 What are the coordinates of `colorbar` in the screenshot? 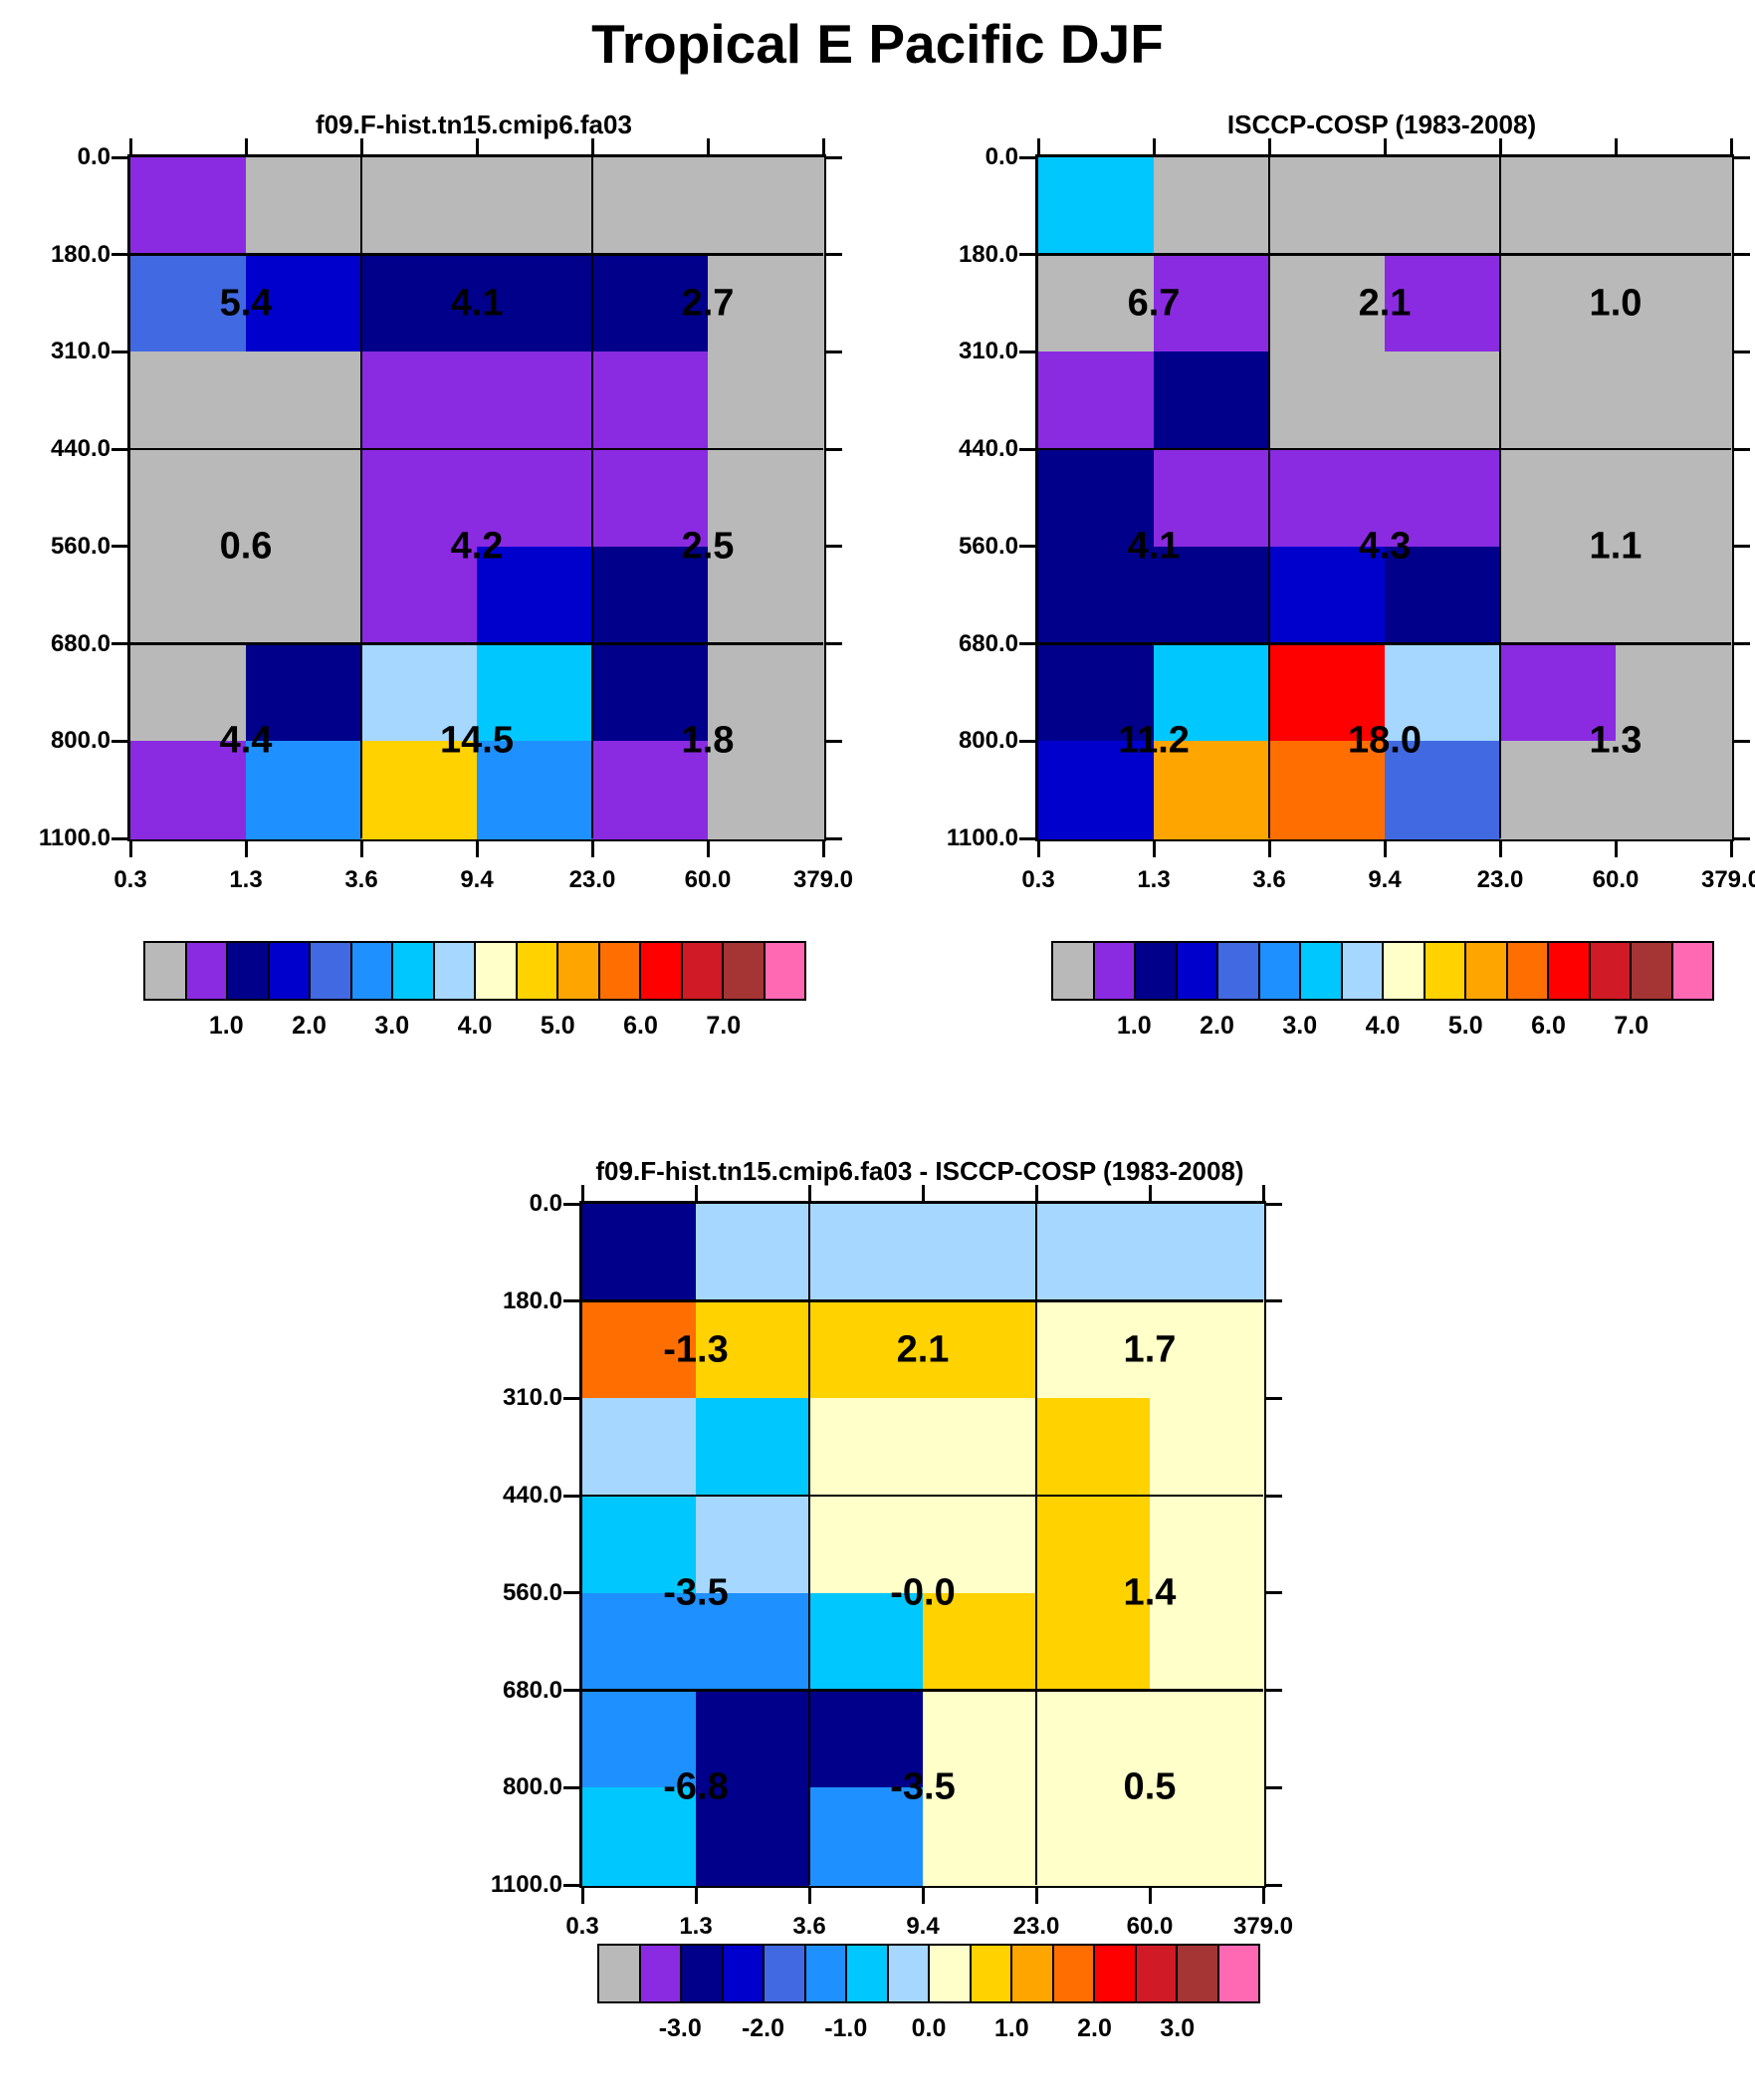 It's located at (474, 971).